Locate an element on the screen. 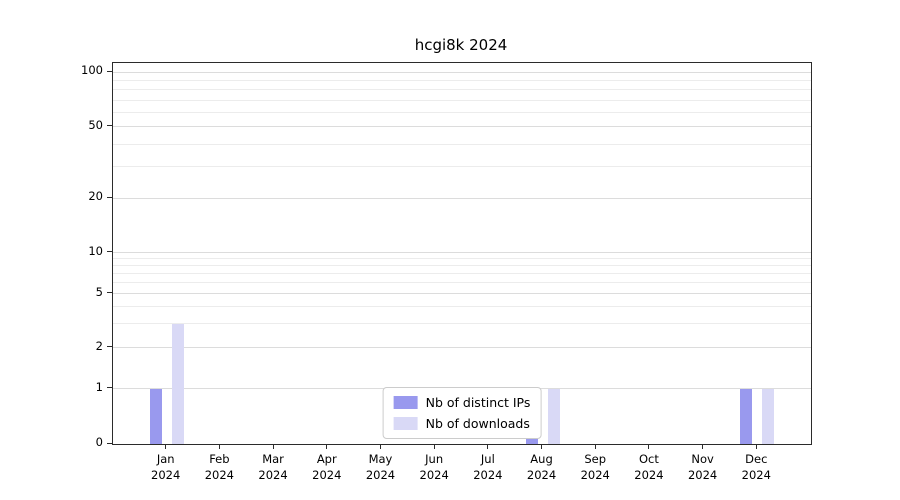 This screenshot has width=900, height=500. bar-aug-downloads is located at coordinates (553, 416).